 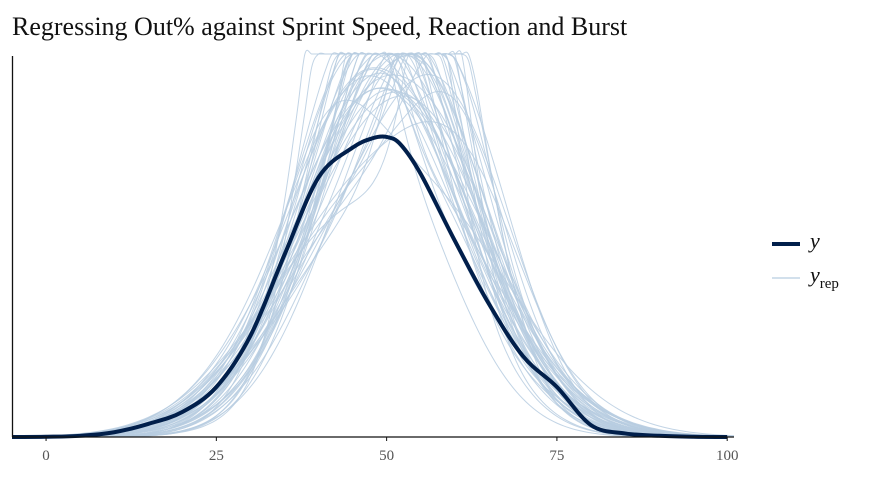 What do you see at coordinates (386, 456) in the screenshot?
I see `x-tick-label: 50` at bounding box center [386, 456].